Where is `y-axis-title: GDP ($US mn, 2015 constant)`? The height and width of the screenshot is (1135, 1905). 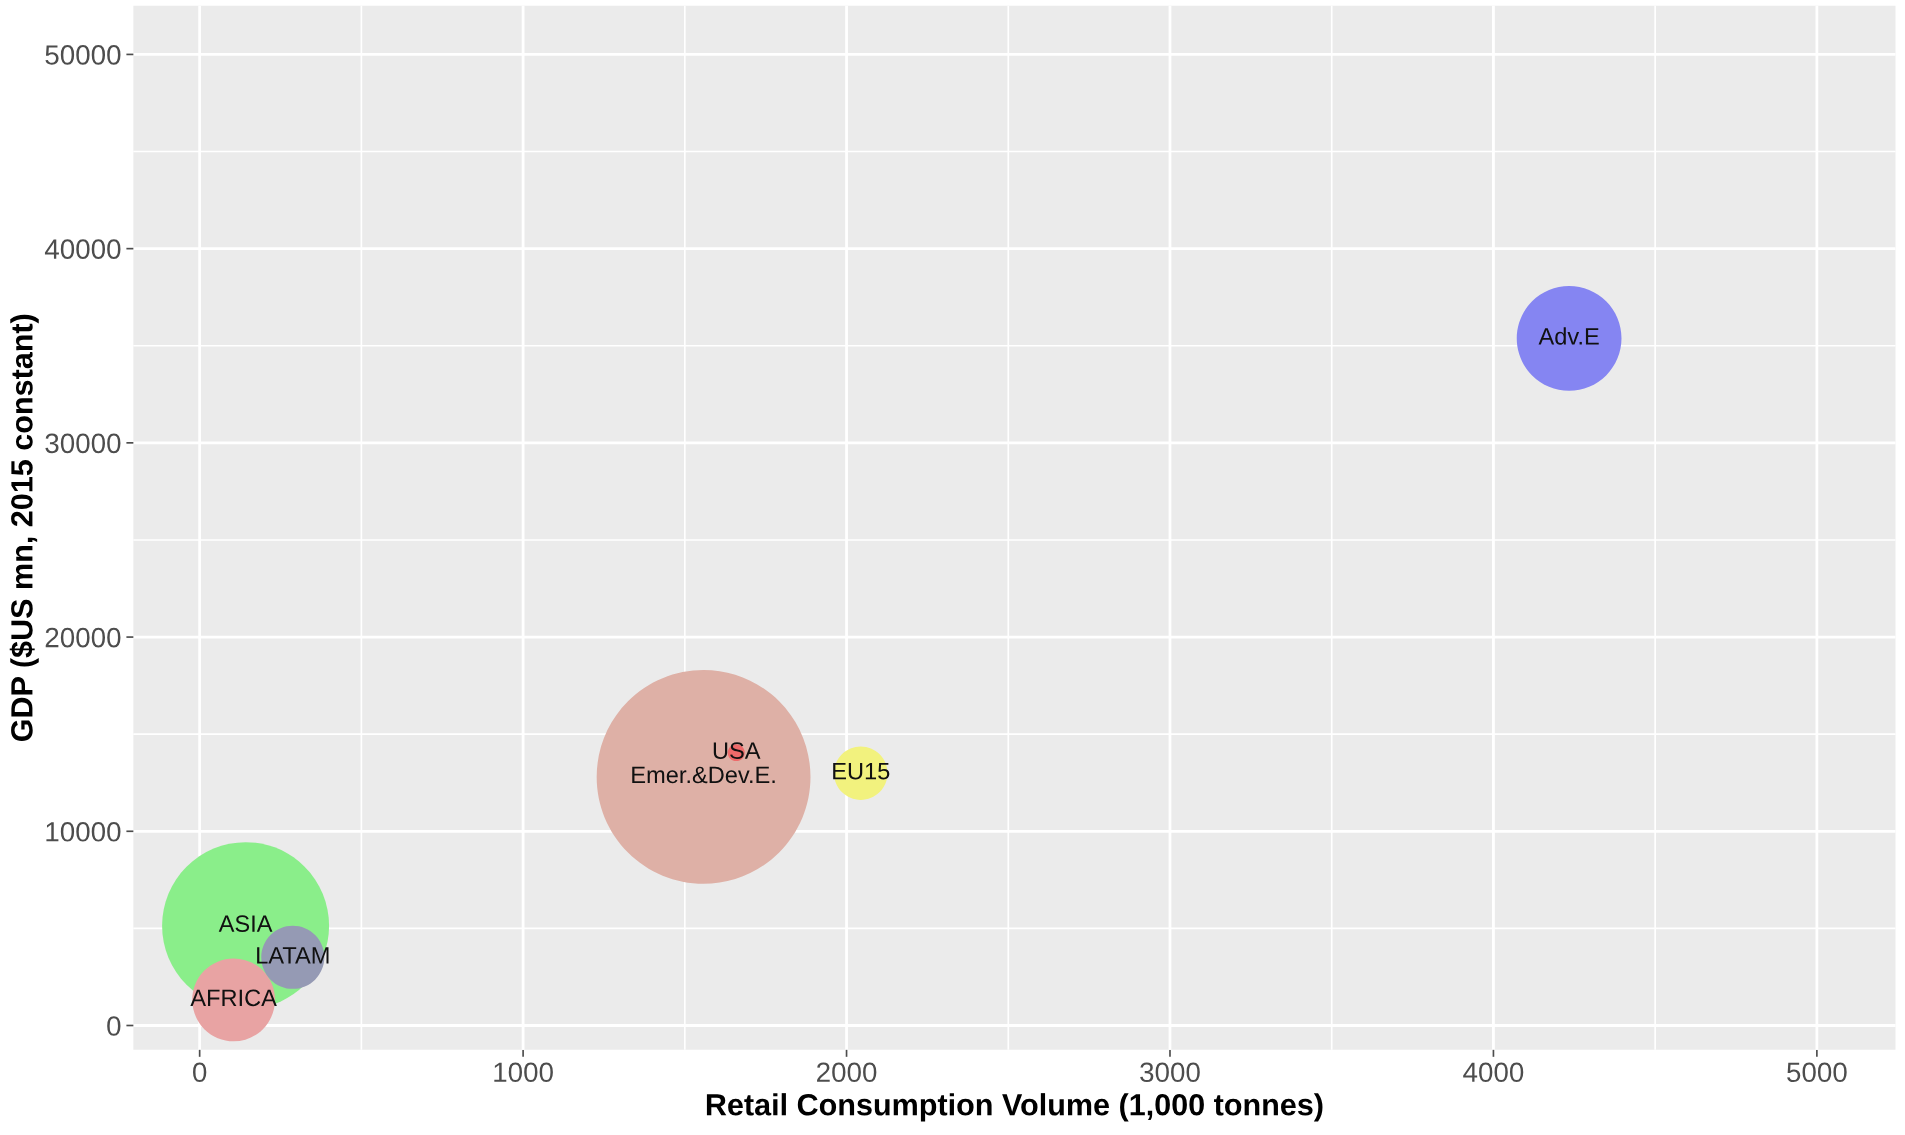
y-axis-title: GDP ($US mn, 2015 constant) is located at coordinates (24, 528).